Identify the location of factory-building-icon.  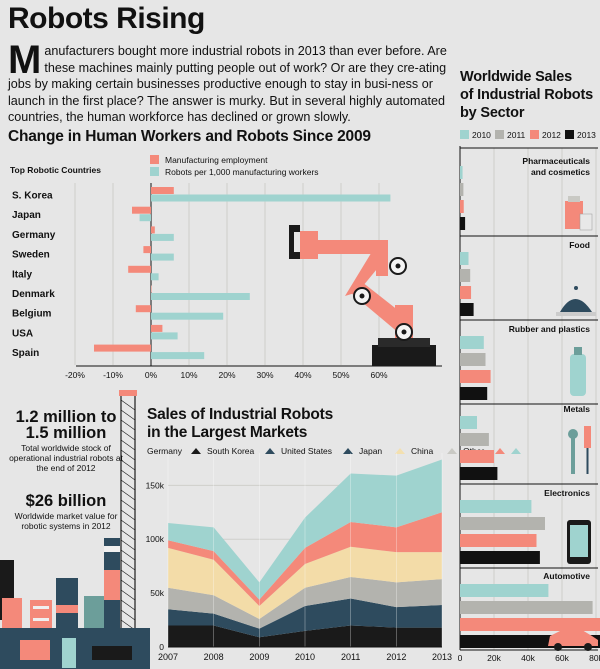
(35, 650).